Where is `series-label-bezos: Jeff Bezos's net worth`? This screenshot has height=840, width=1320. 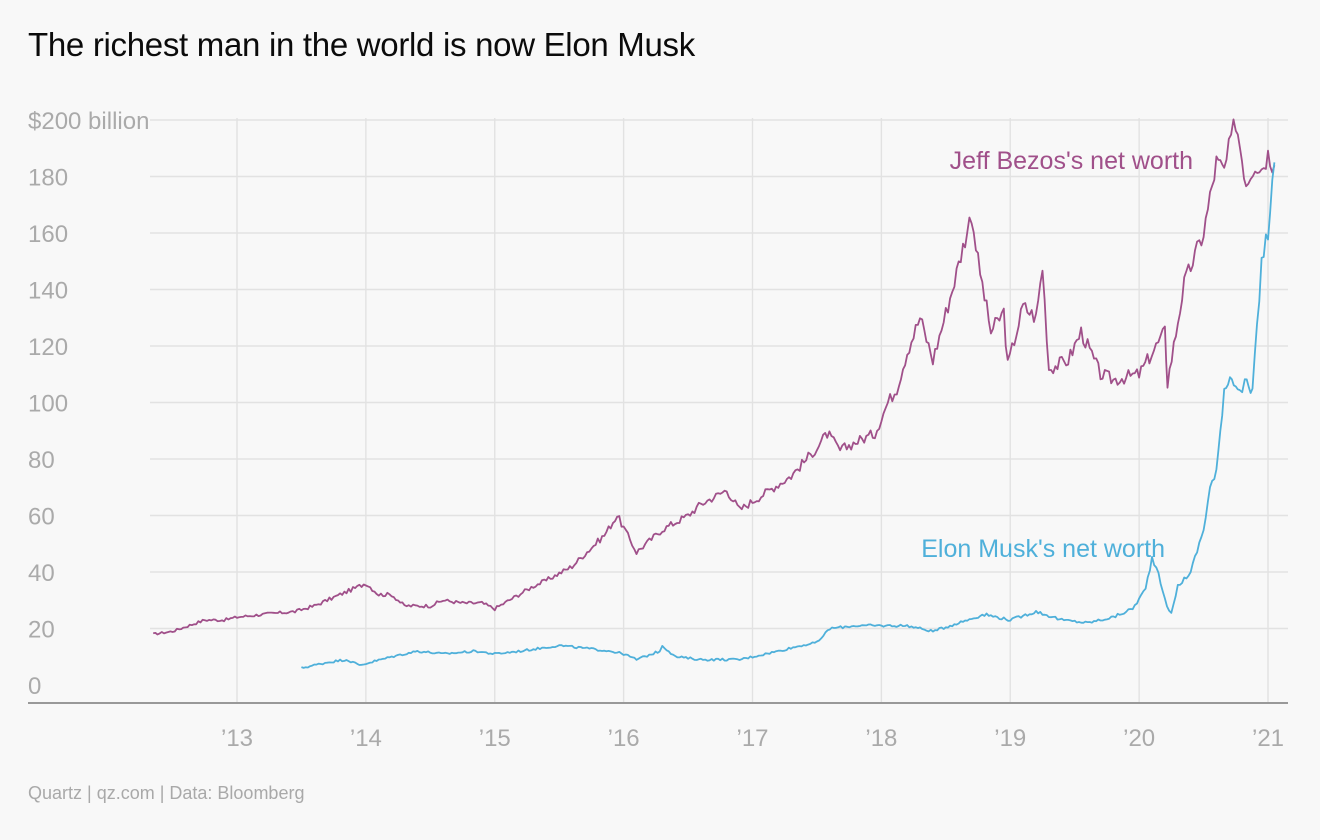
series-label-bezos: Jeff Bezos's net worth is located at coordinates (1071, 161).